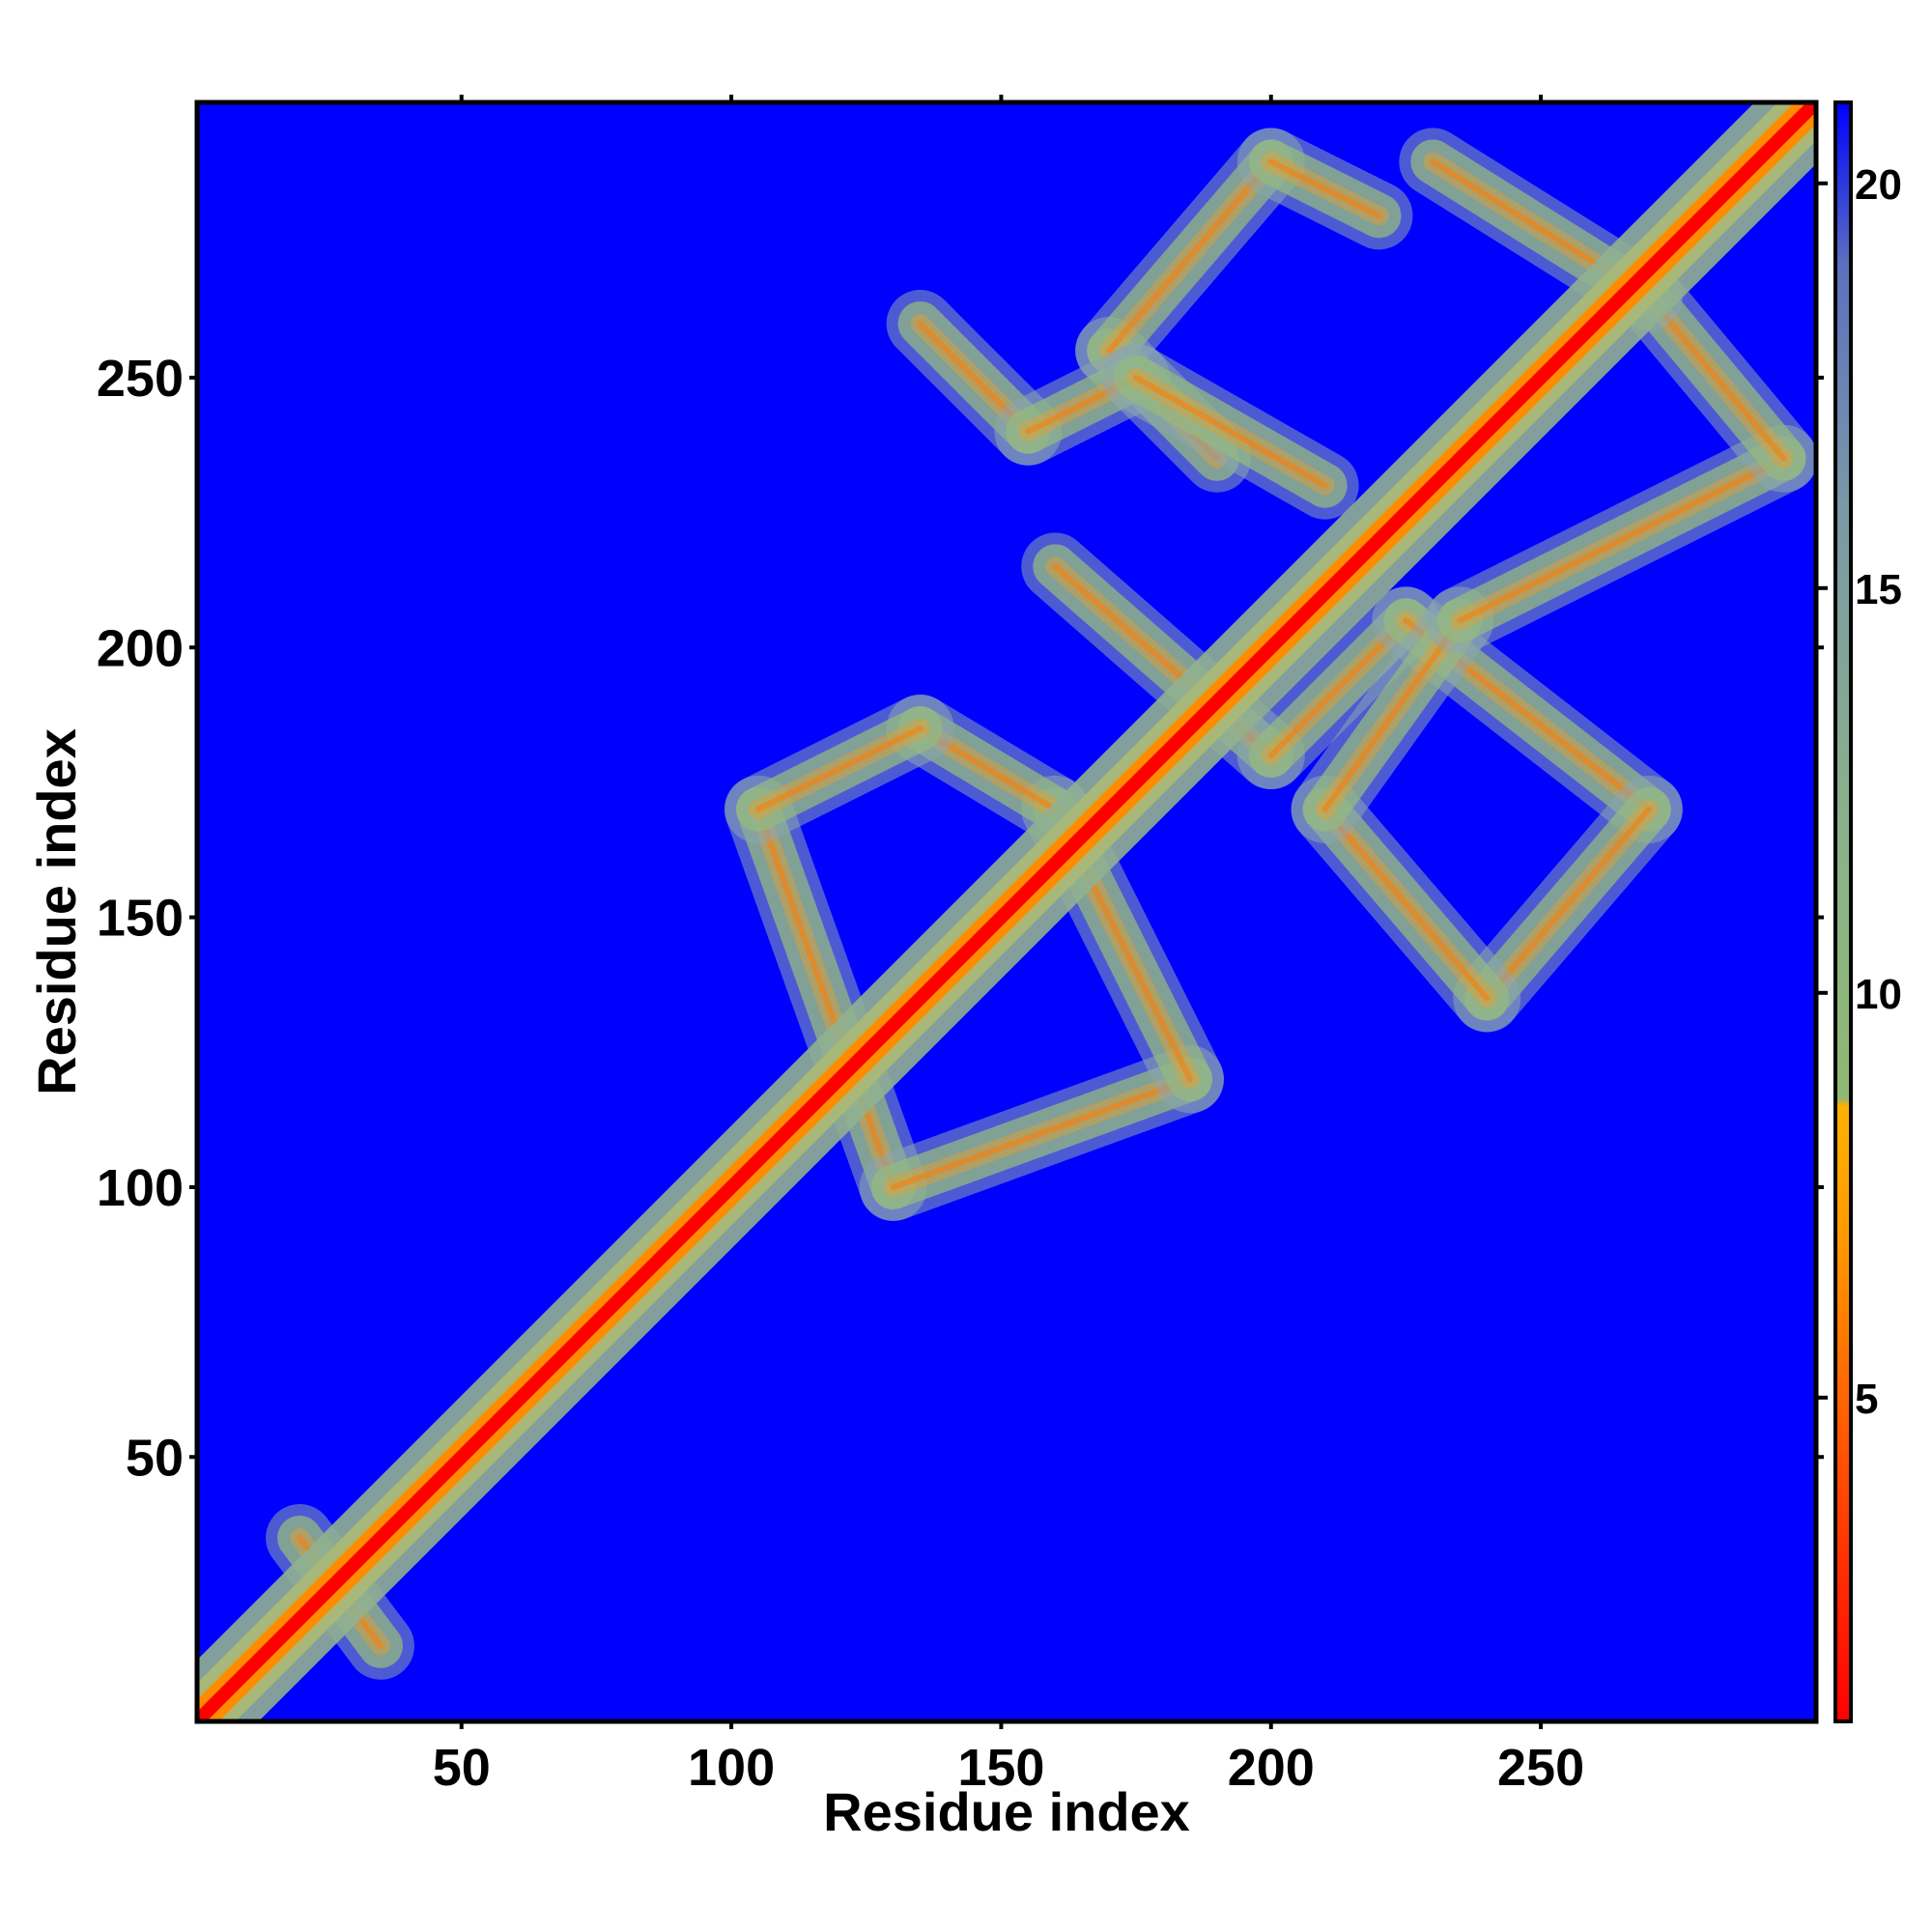 This screenshot has width=1932, height=1932. I want to click on y-tick-label: 100, so click(140, 1188).